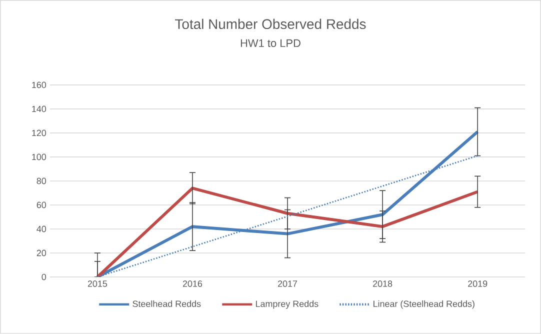 This screenshot has height=334, width=541. I want to click on y-tick-label: 140, so click(39, 109).